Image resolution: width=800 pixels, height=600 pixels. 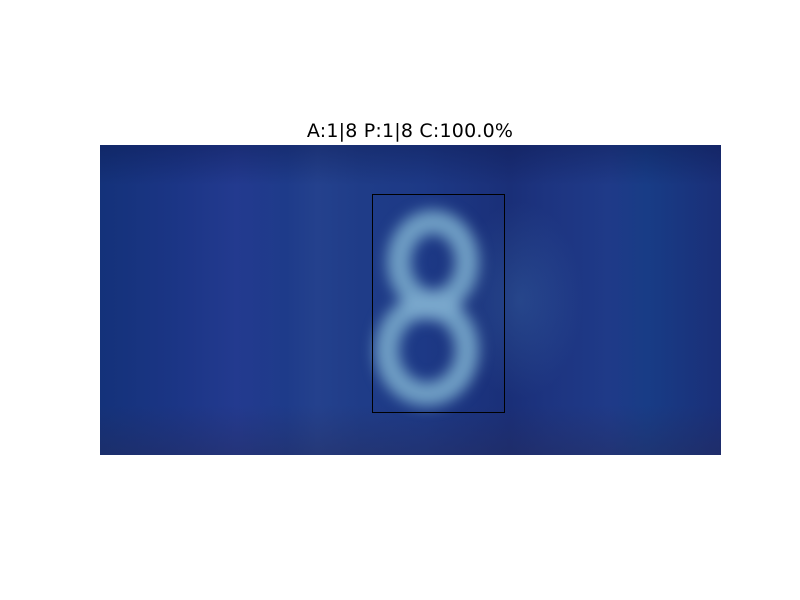 I want to click on photo-shade-bottom, so click(x=410, y=430).